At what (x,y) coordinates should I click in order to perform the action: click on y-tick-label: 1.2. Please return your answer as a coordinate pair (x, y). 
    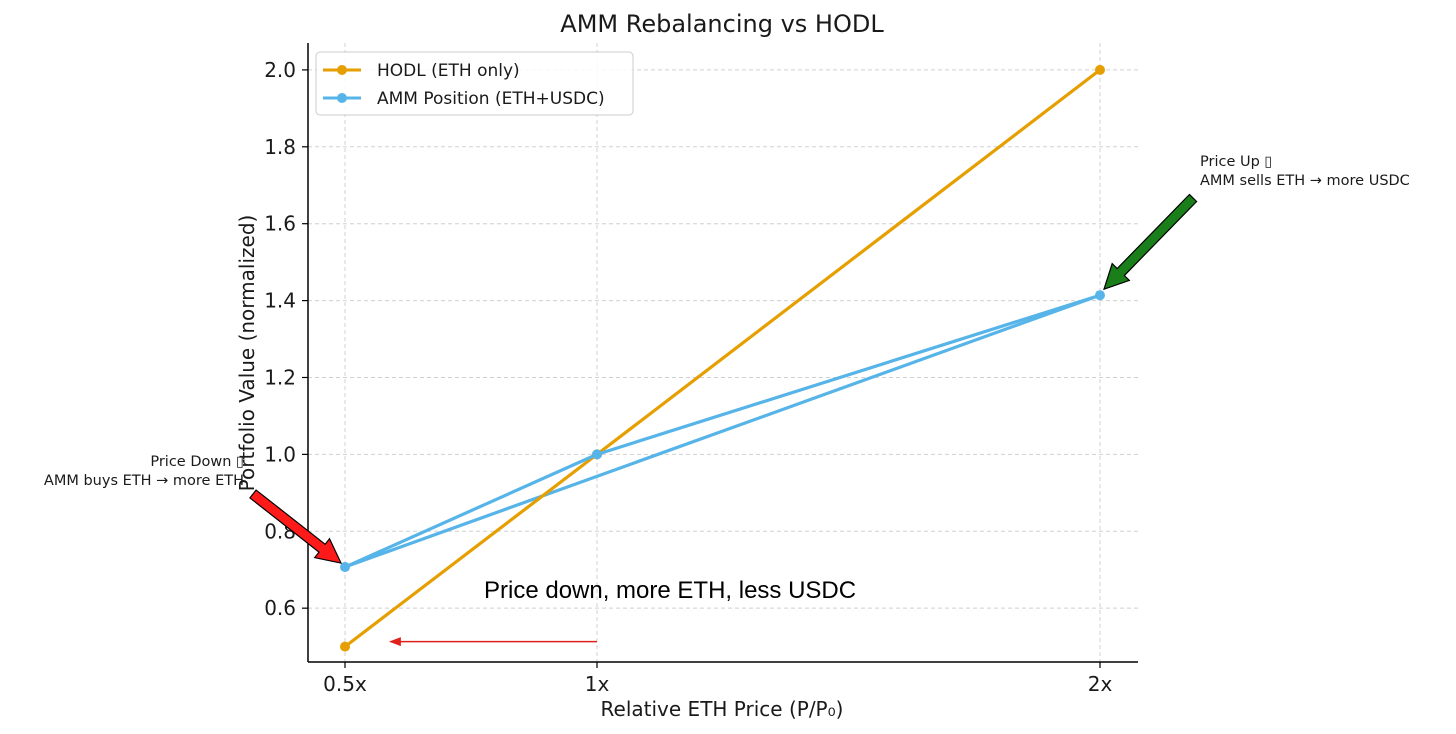
    Looking at the image, I should click on (280, 377).